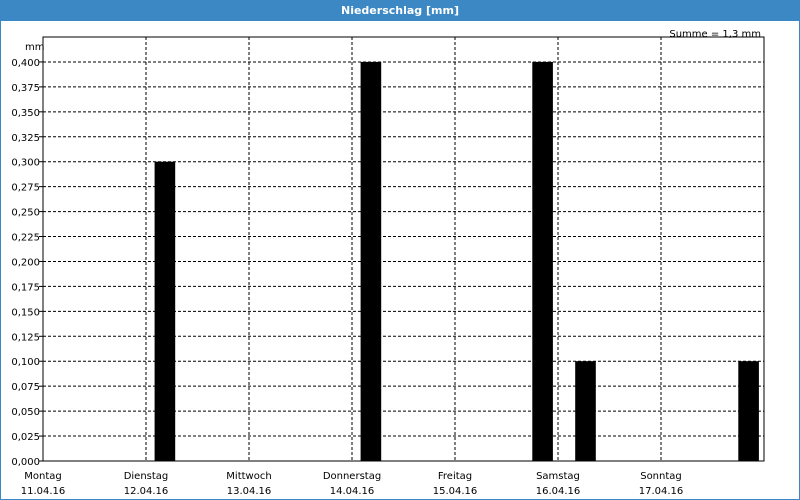 Image resolution: width=800 pixels, height=500 pixels. What do you see at coordinates (25, 88) in the screenshot?
I see `y-tick-label: 0,375` at bounding box center [25, 88].